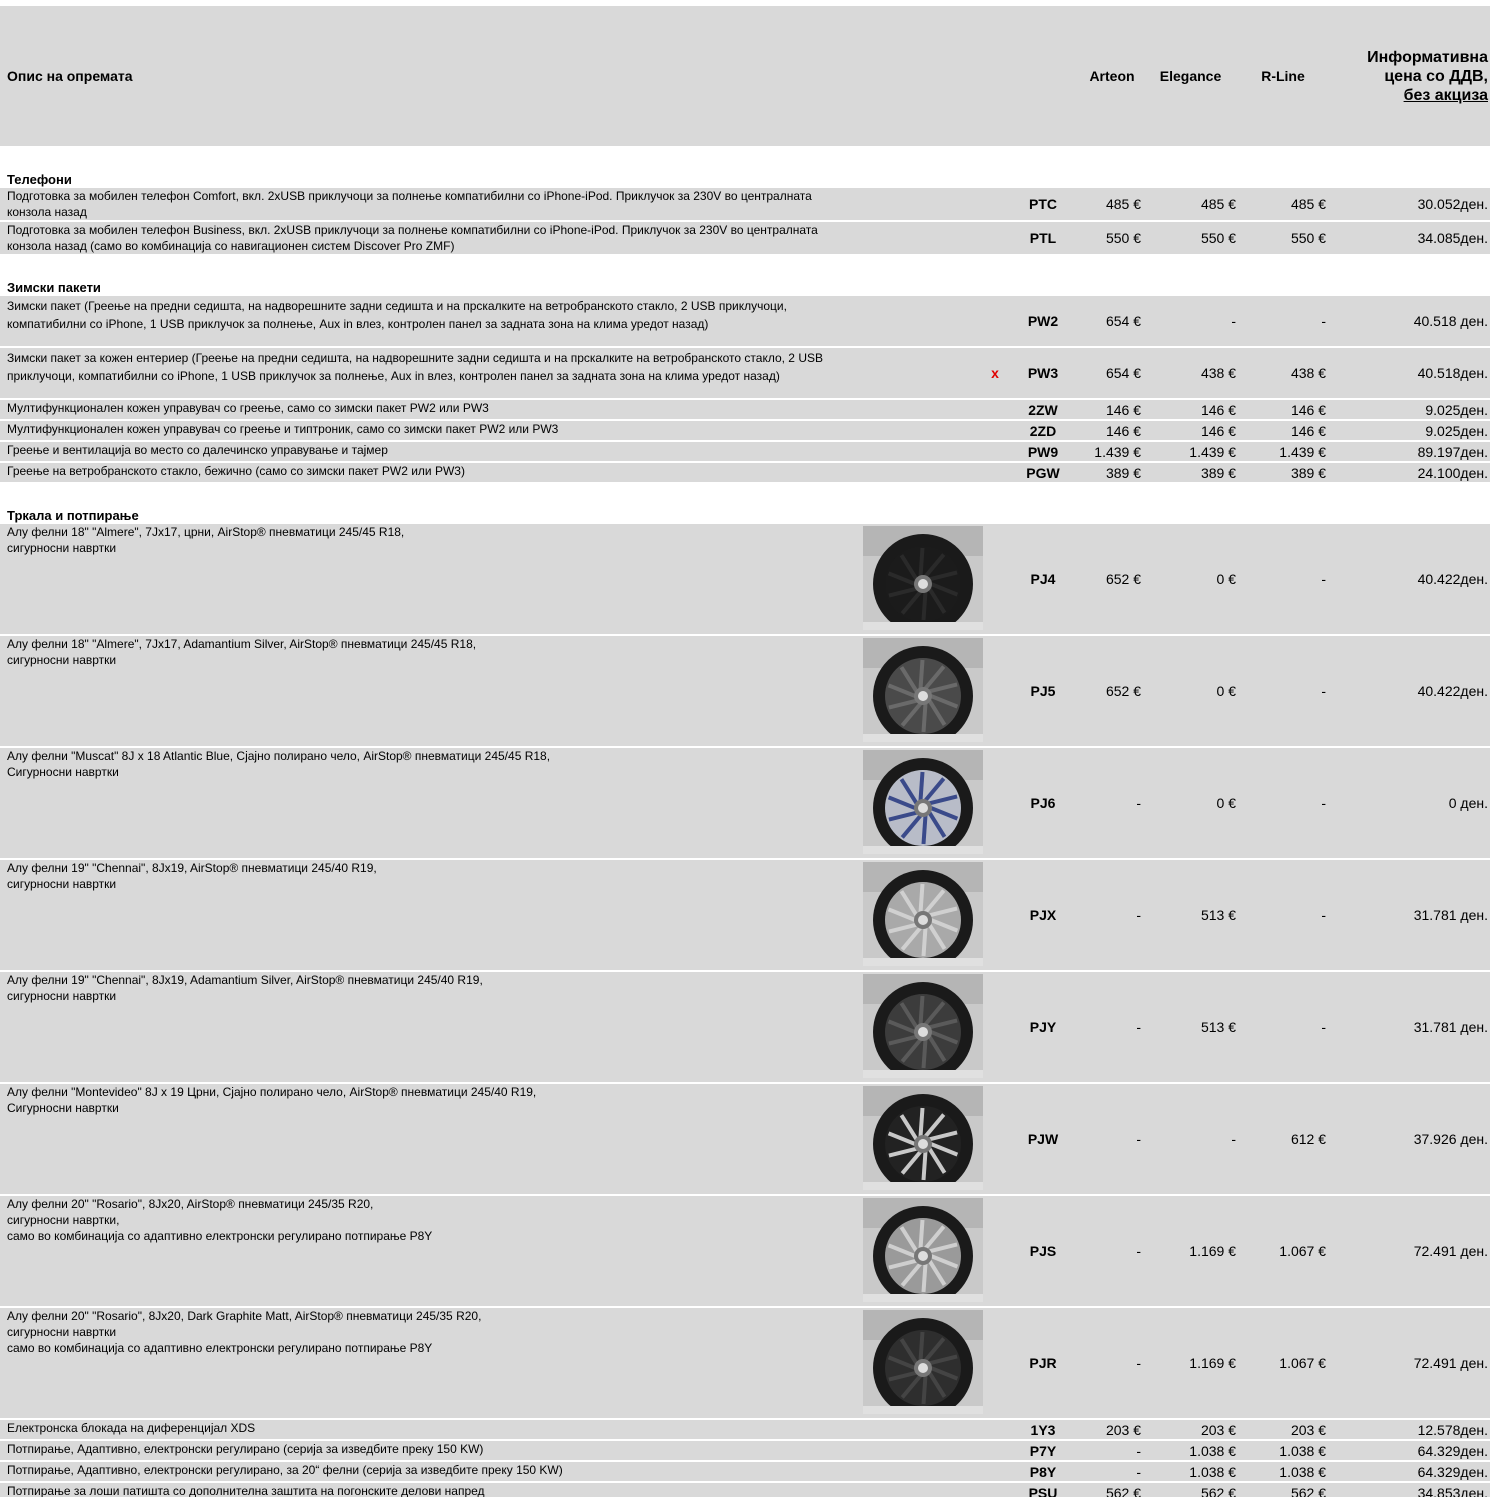 This screenshot has width=1490, height=1497. What do you see at coordinates (131, 1428) in the screenshot?
I see `description-line: Електронска блокада на диференцијал XDS` at bounding box center [131, 1428].